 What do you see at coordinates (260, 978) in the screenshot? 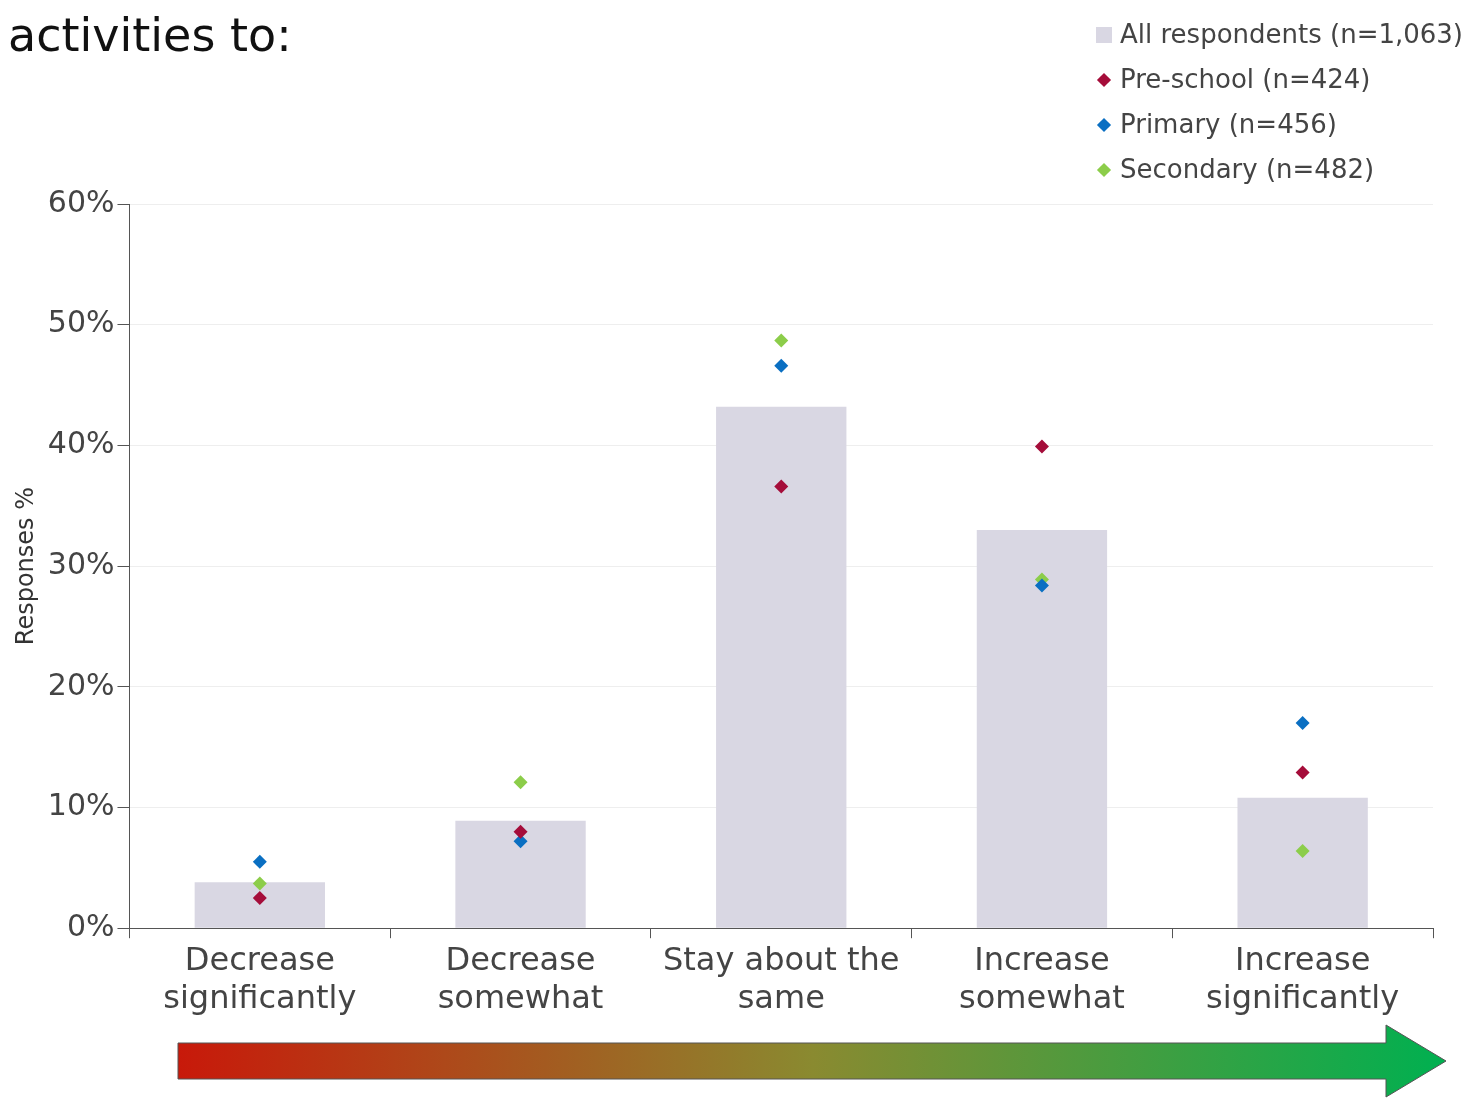
I see `x-tick-label: Decrease significantly` at bounding box center [260, 978].